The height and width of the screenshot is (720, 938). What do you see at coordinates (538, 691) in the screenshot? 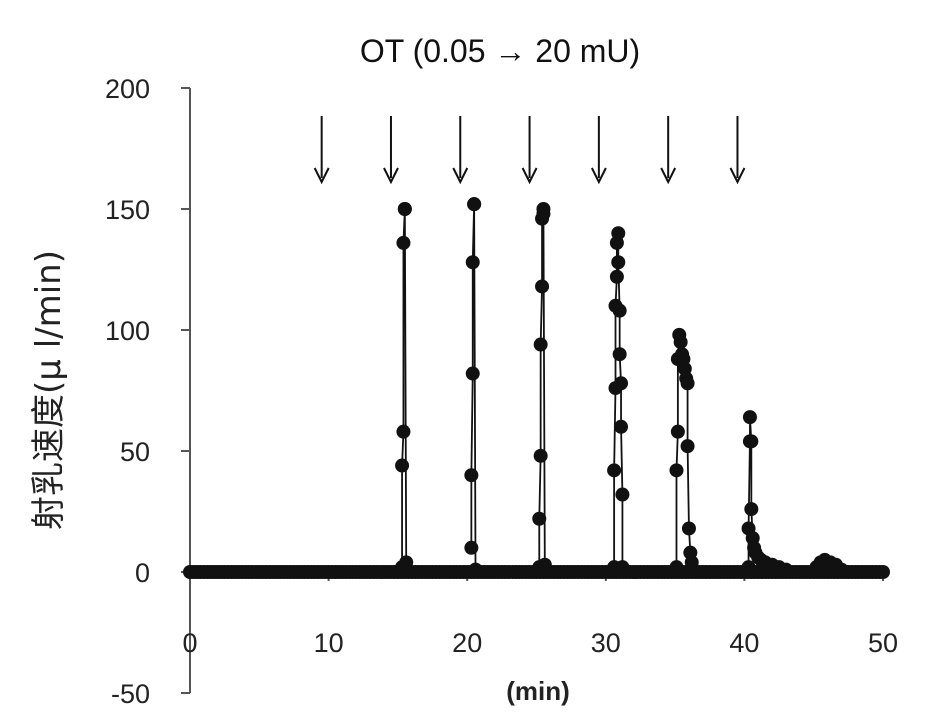
I see `x-axis-label: (min)` at bounding box center [538, 691].